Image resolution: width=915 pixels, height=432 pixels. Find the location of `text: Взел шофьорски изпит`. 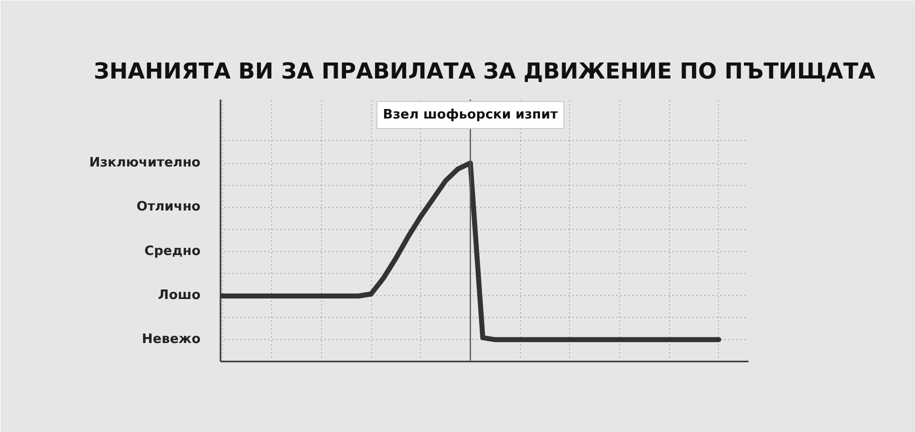

text: Взел шофьорски изпит is located at coordinates (470, 115).